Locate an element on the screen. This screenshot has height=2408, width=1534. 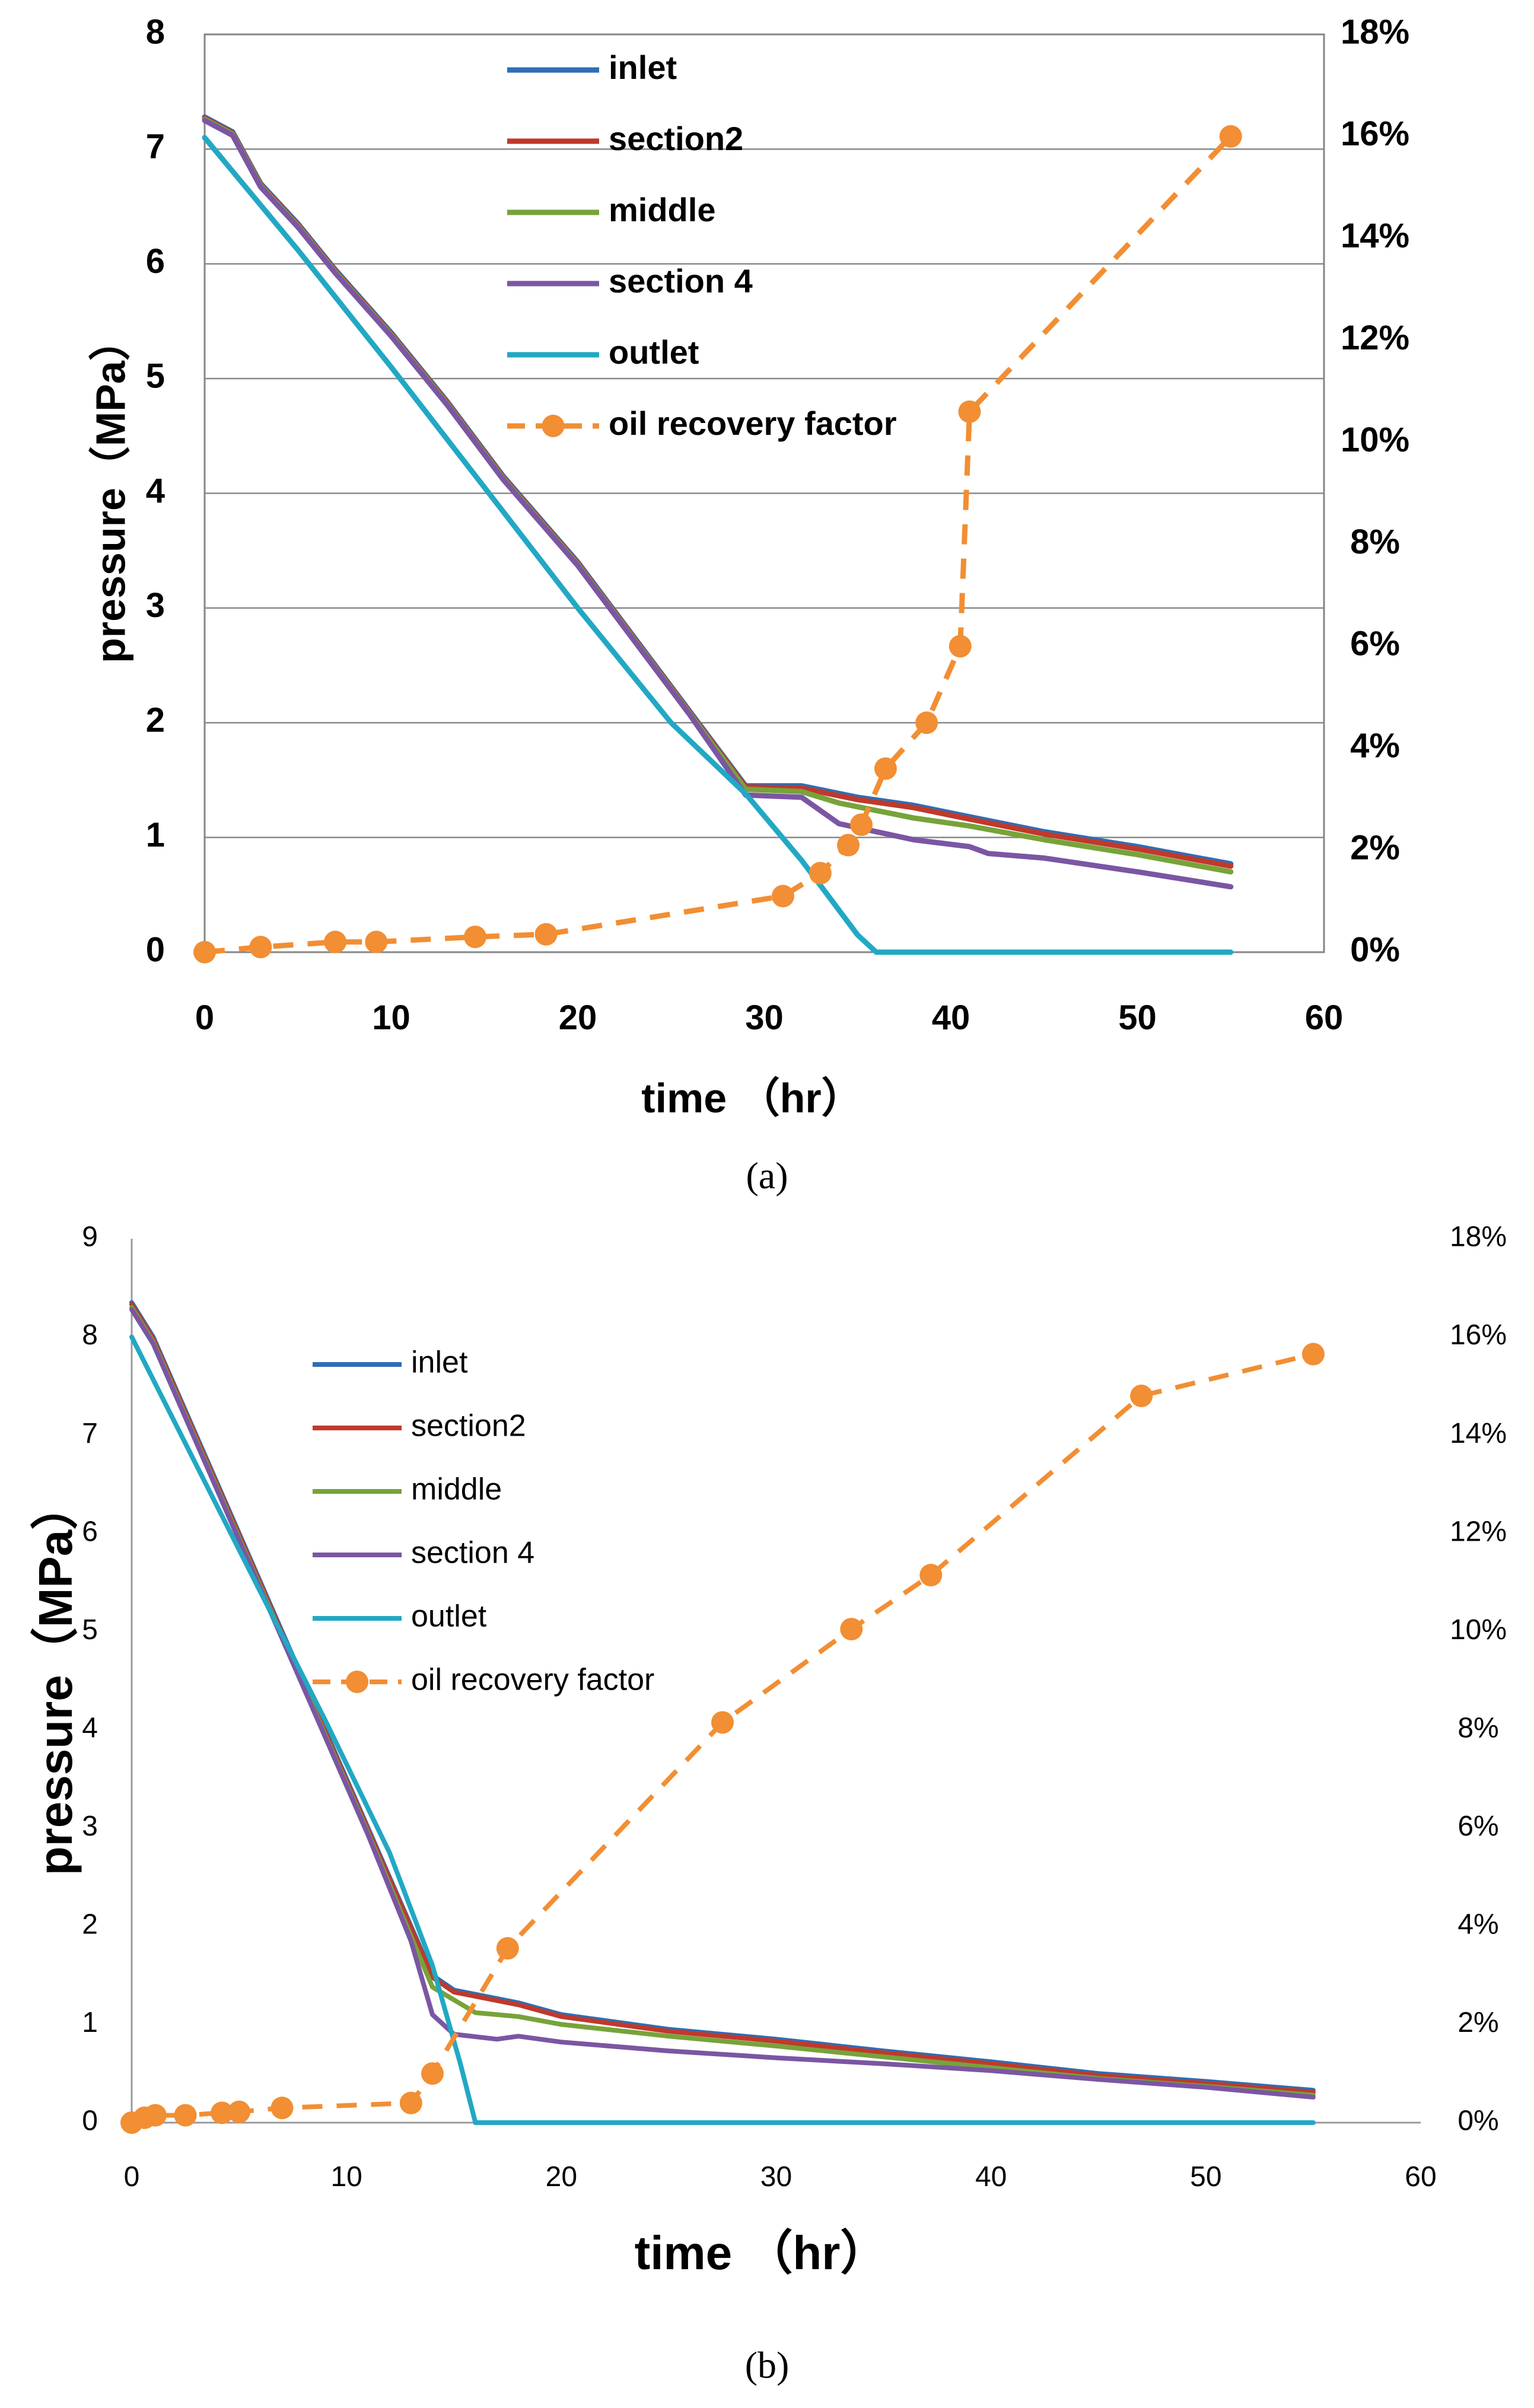
y-tick-label: 6 is located at coordinates (90, 1532).